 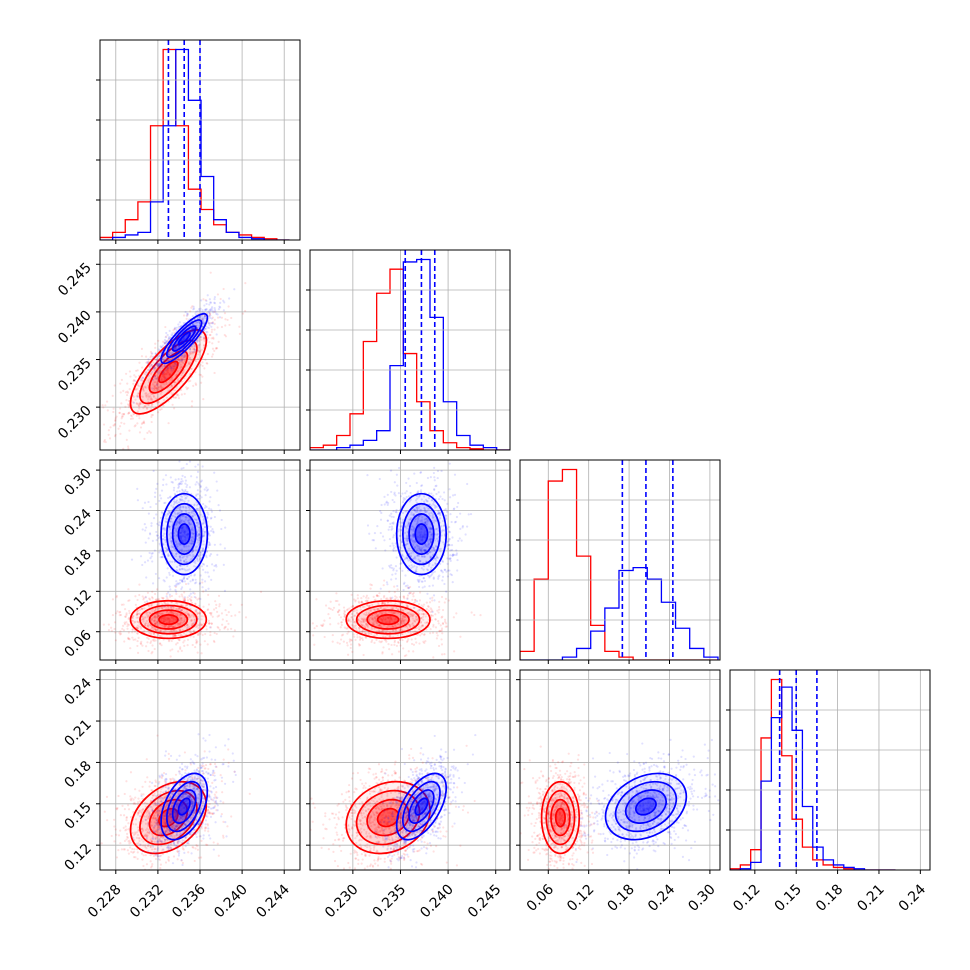 What do you see at coordinates (396, 560) in the screenshot?
I see `panel-body` at bounding box center [396, 560].